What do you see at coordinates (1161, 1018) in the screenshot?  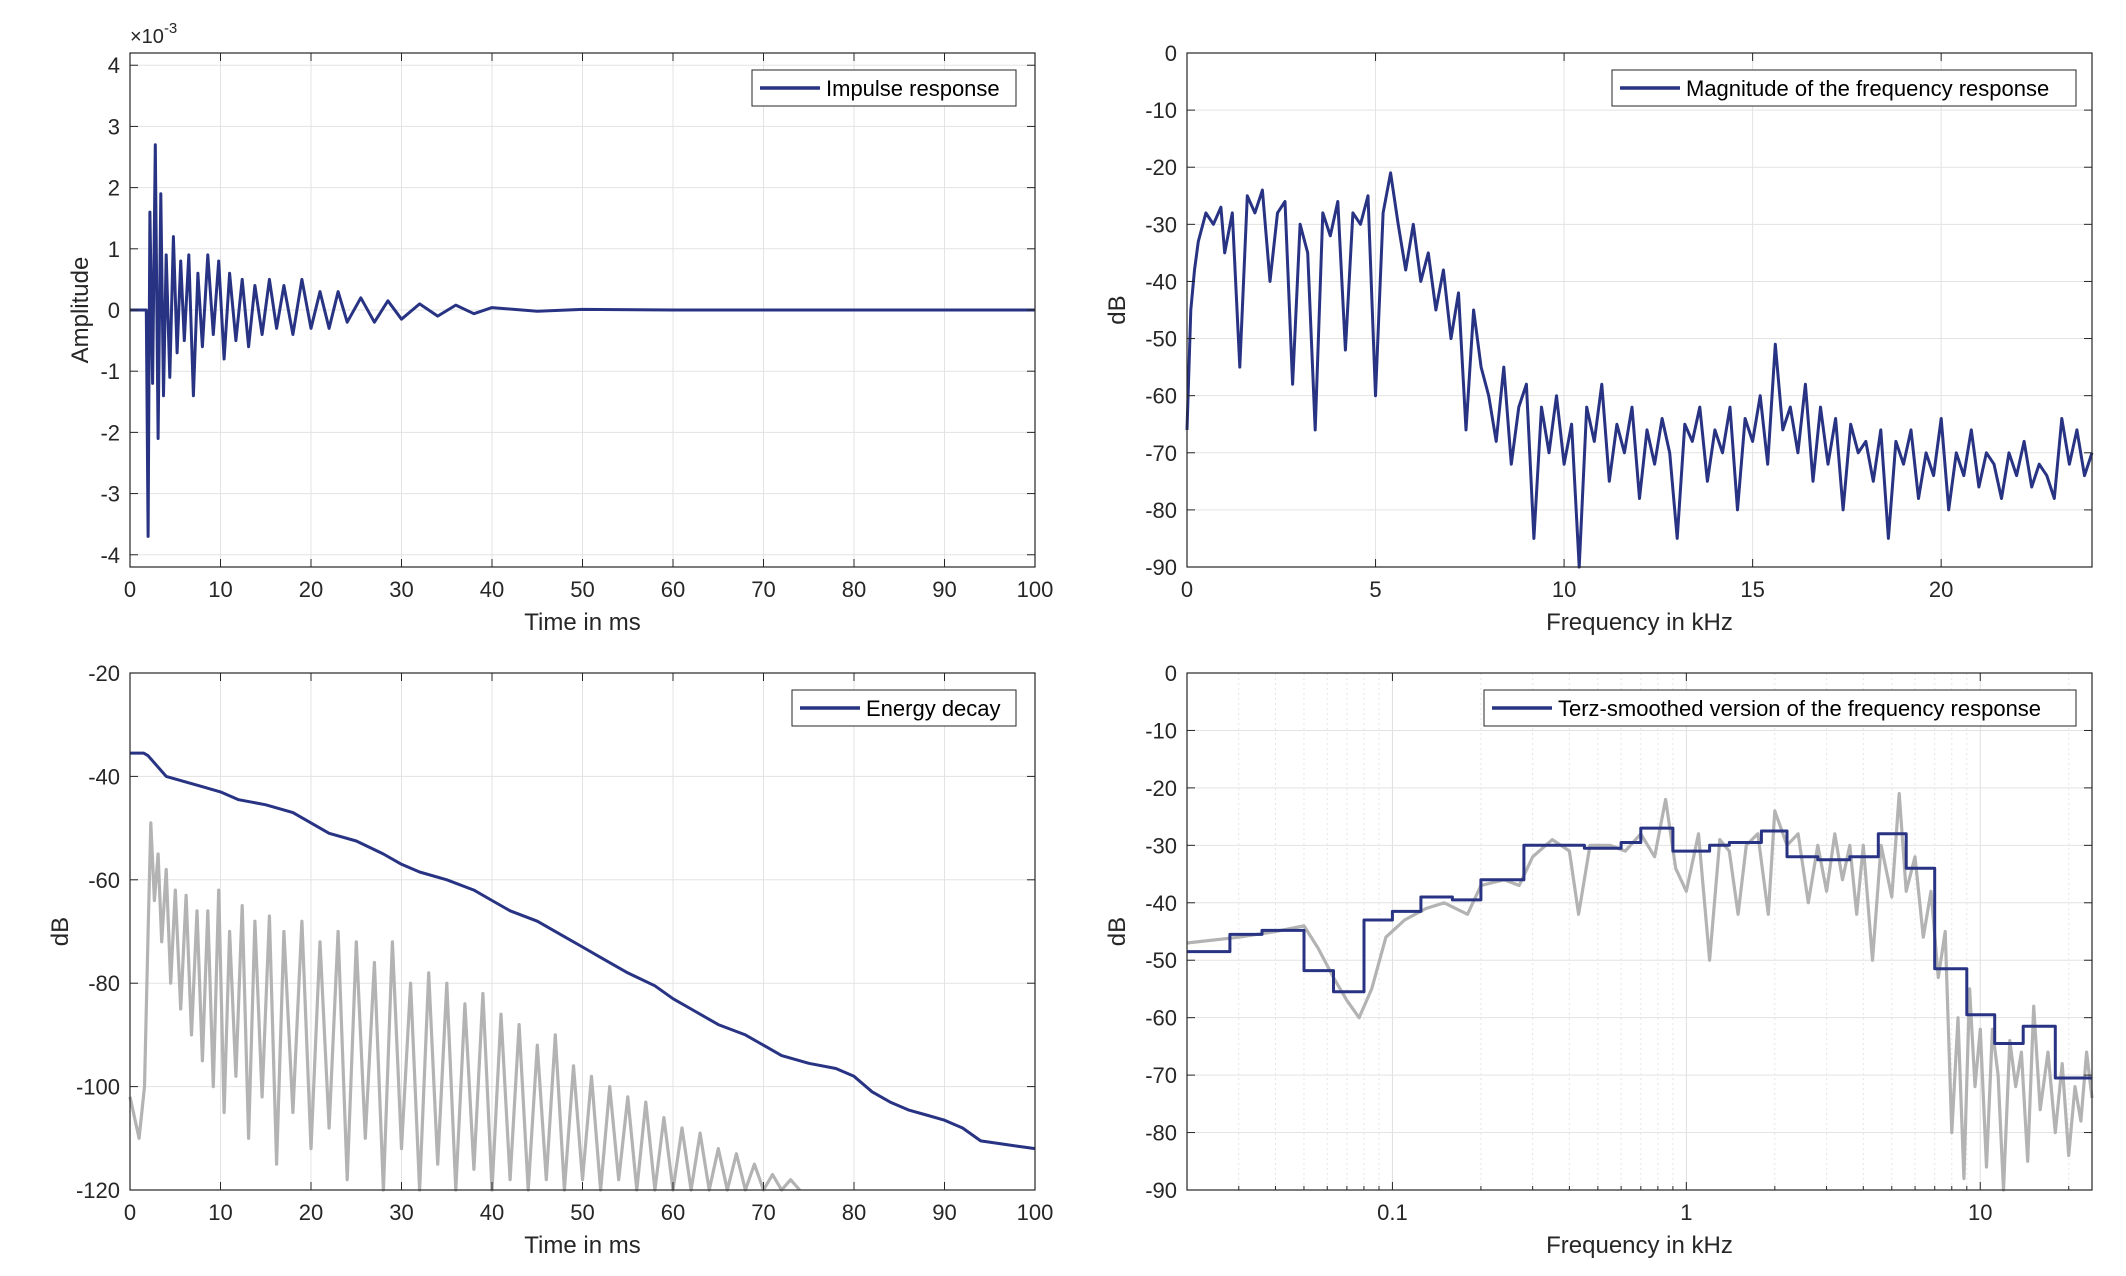 I see `terz-y-tick-label: -60` at bounding box center [1161, 1018].